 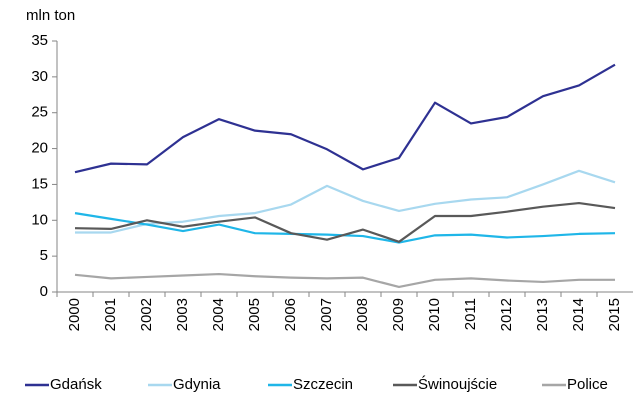 What do you see at coordinates (398, 314) in the screenshot?
I see `x-tick-label: 2009` at bounding box center [398, 314].